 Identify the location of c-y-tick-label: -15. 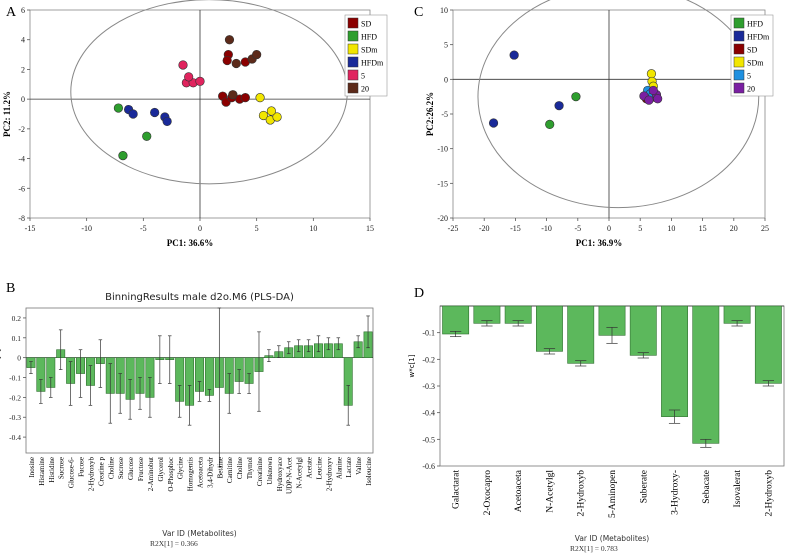
(442, 183).